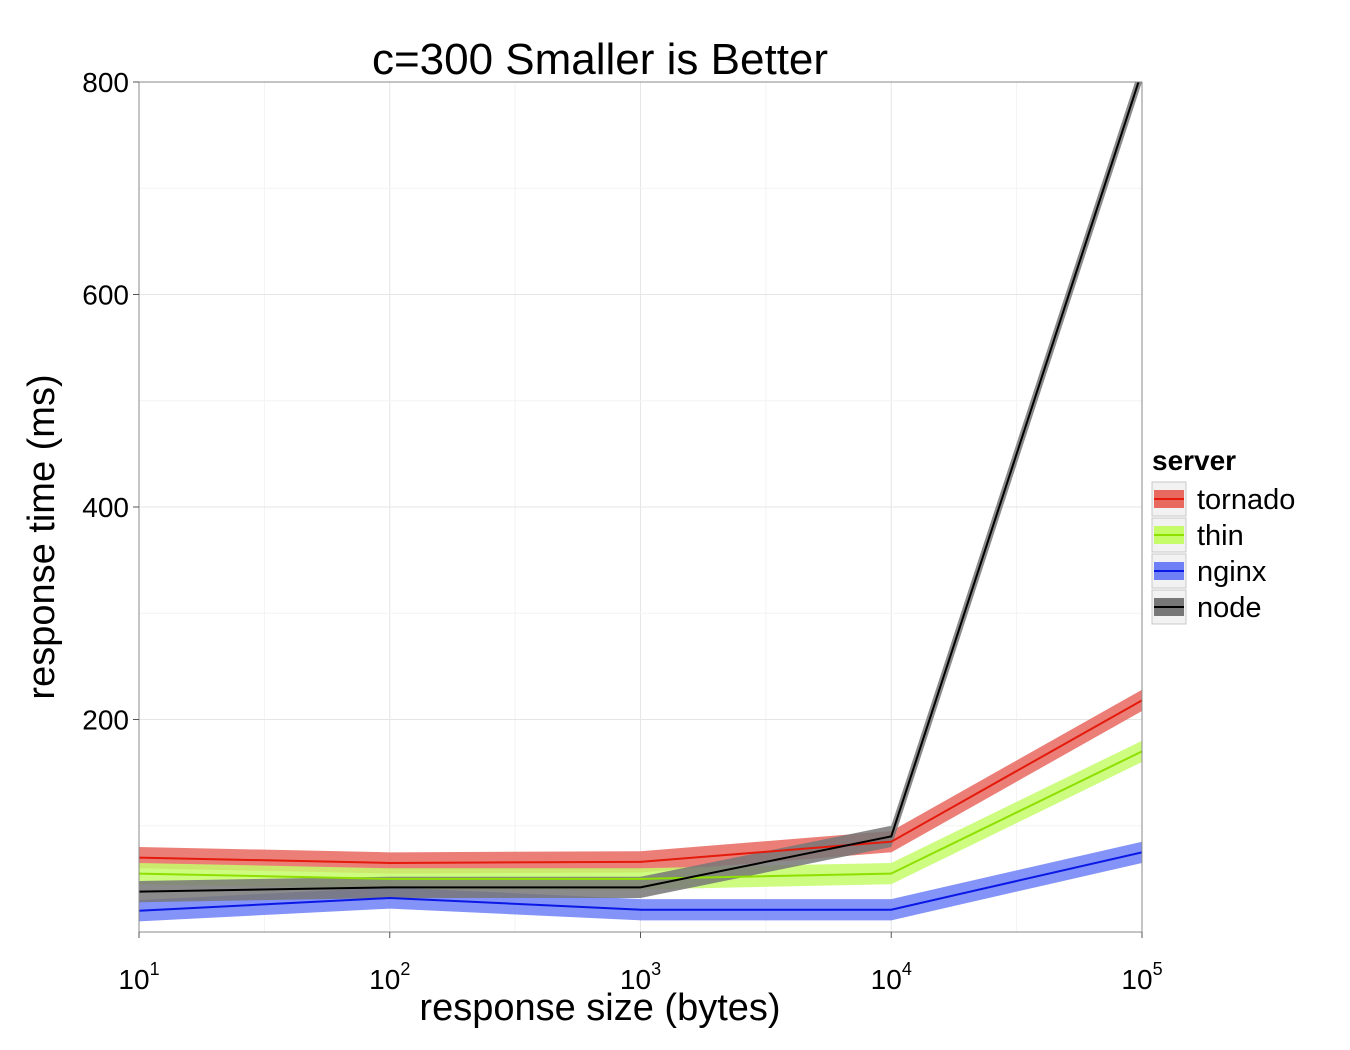 The image size is (1350, 1050). Describe the element at coordinates (105, 507) in the screenshot. I see `y-tick-label: 400` at that location.